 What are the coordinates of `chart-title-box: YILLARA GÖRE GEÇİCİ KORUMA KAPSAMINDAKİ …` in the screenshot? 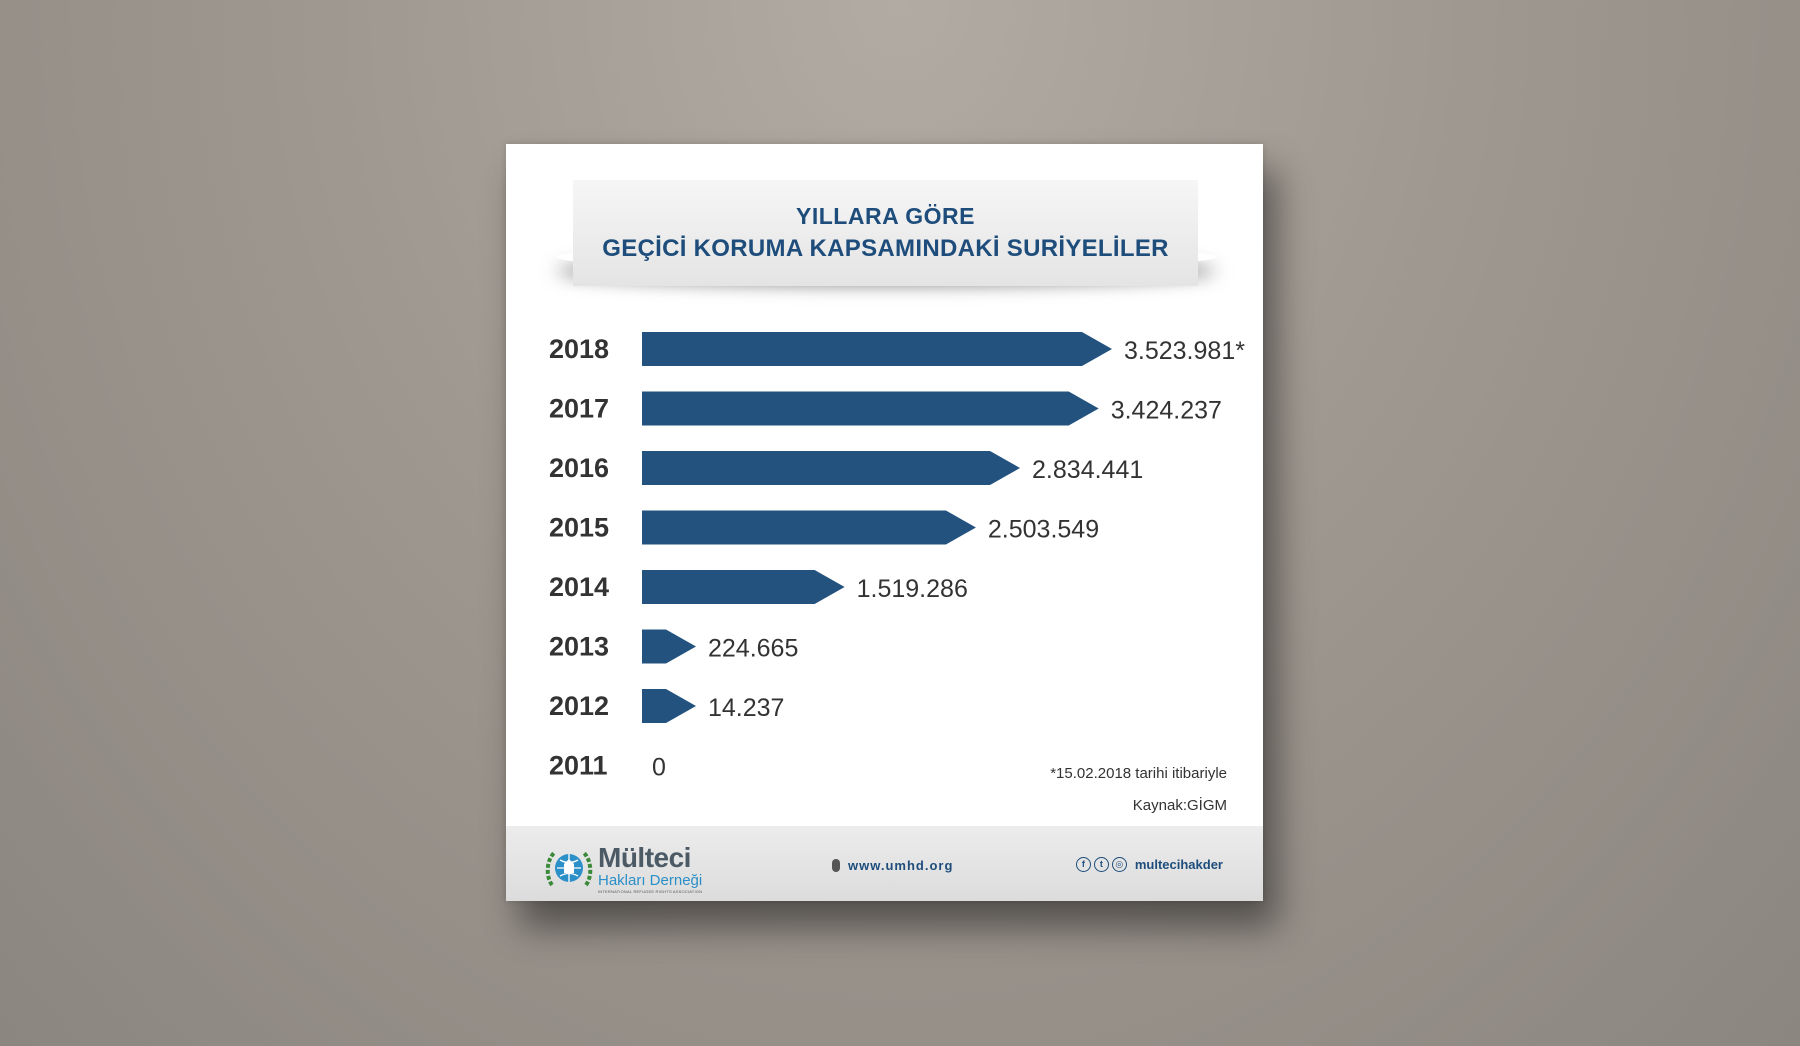 It's located at (885, 233).